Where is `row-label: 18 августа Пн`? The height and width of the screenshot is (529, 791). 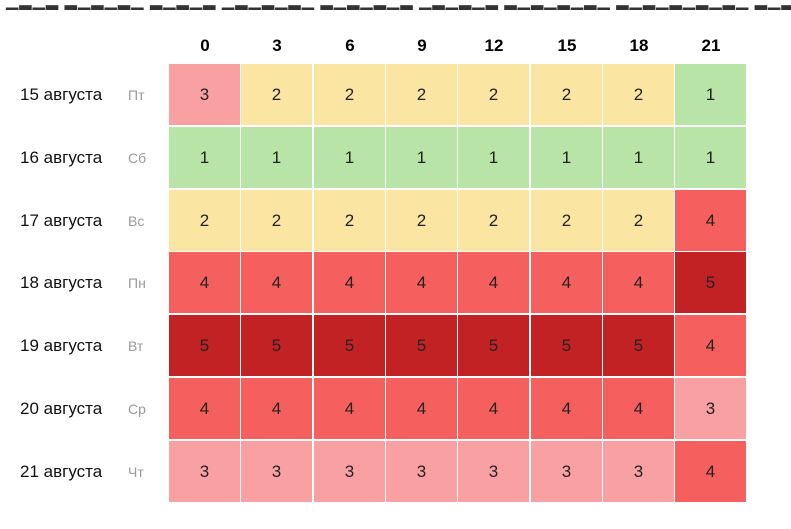
row-label: 18 августа Пн is located at coordinates (80, 283).